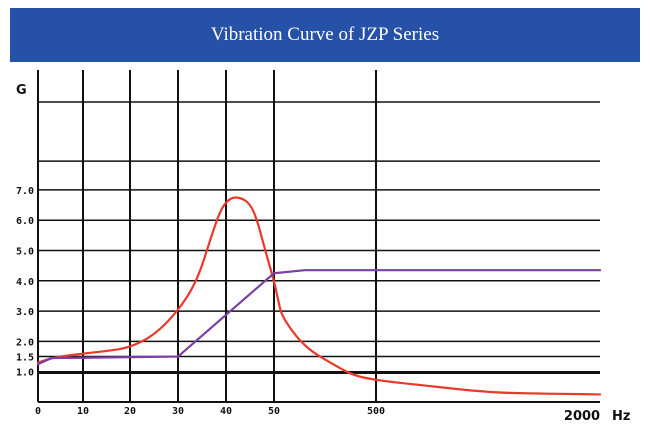  What do you see at coordinates (38, 411) in the screenshot?
I see `x-tick-label: 0` at bounding box center [38, 411].